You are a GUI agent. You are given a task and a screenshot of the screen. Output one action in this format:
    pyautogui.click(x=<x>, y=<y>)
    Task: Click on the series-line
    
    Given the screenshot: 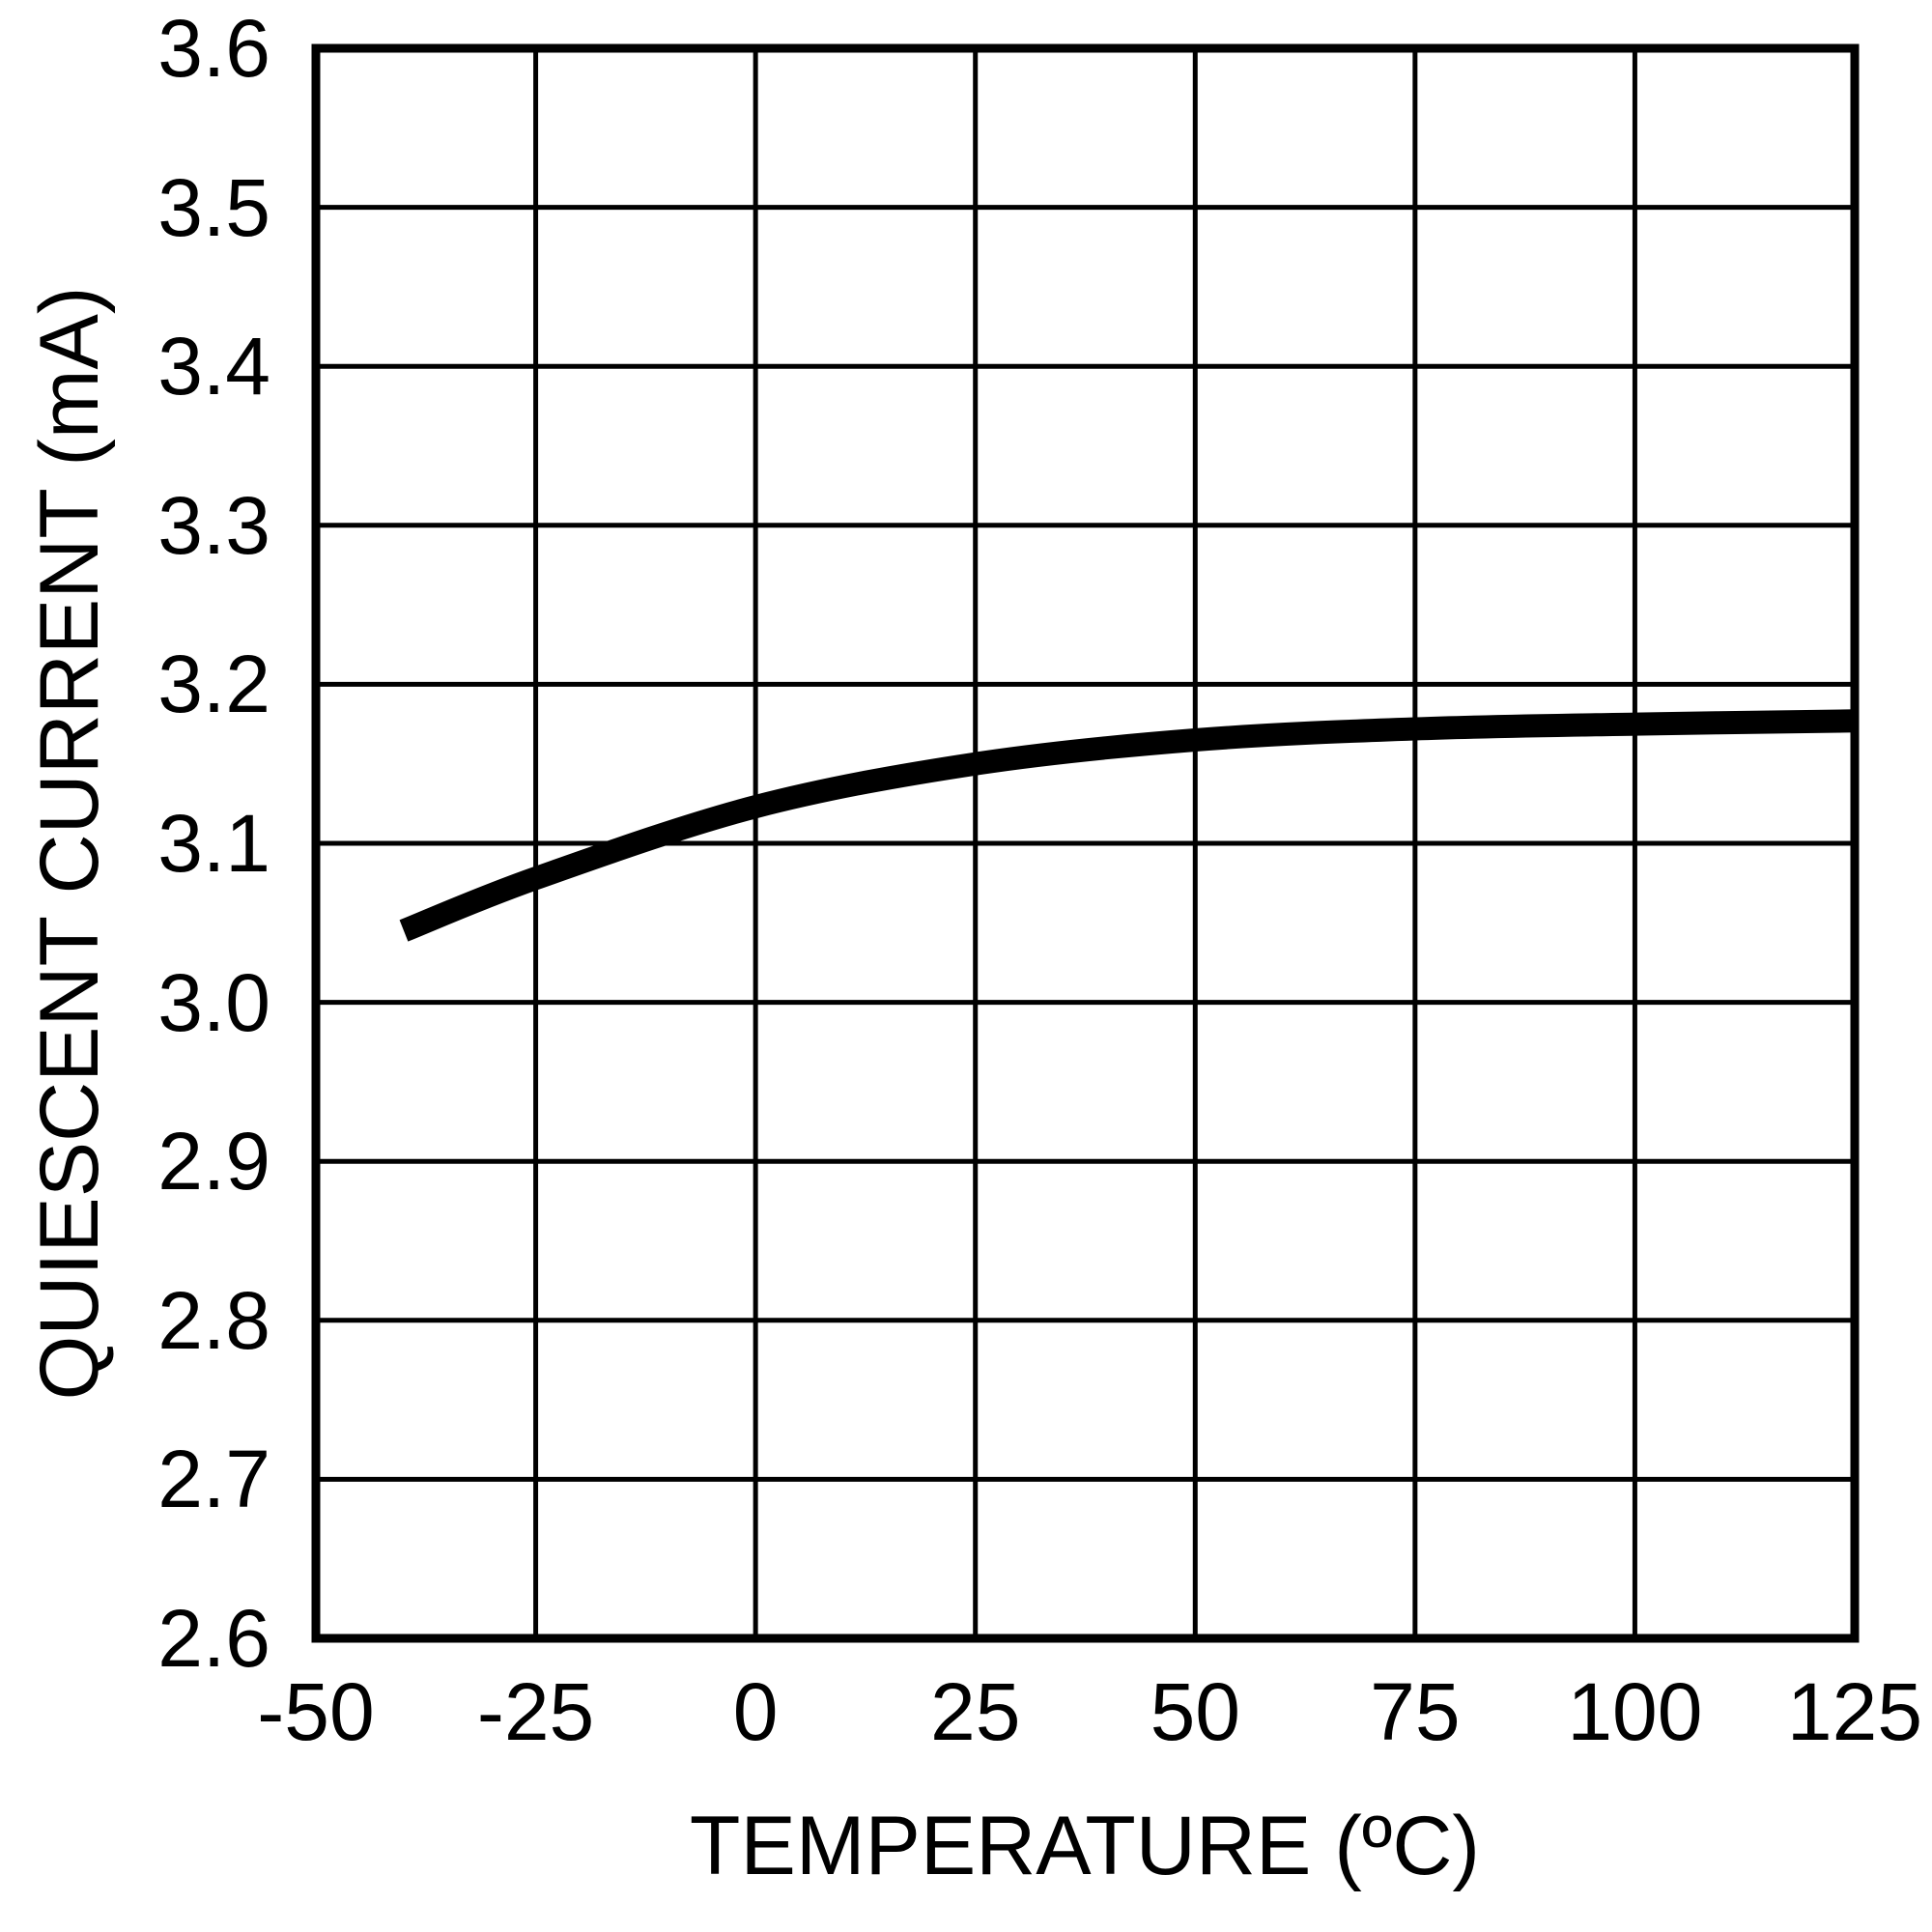 What is the action you would take?
    pyautogui.click(x=1127, y=825)
    